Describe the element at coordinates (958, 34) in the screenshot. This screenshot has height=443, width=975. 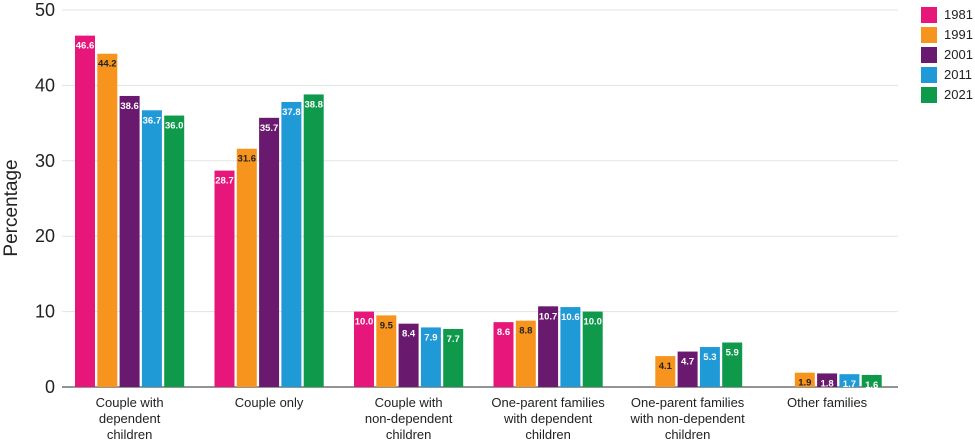
I see `legend-label: 1991` at that location.